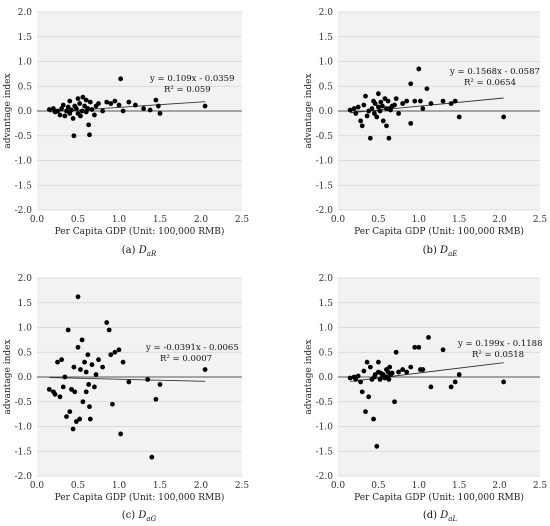  Describe the element at coordinates (139, 516) in the screenshot. I see `panel-caption: (c) DaG` at that location.